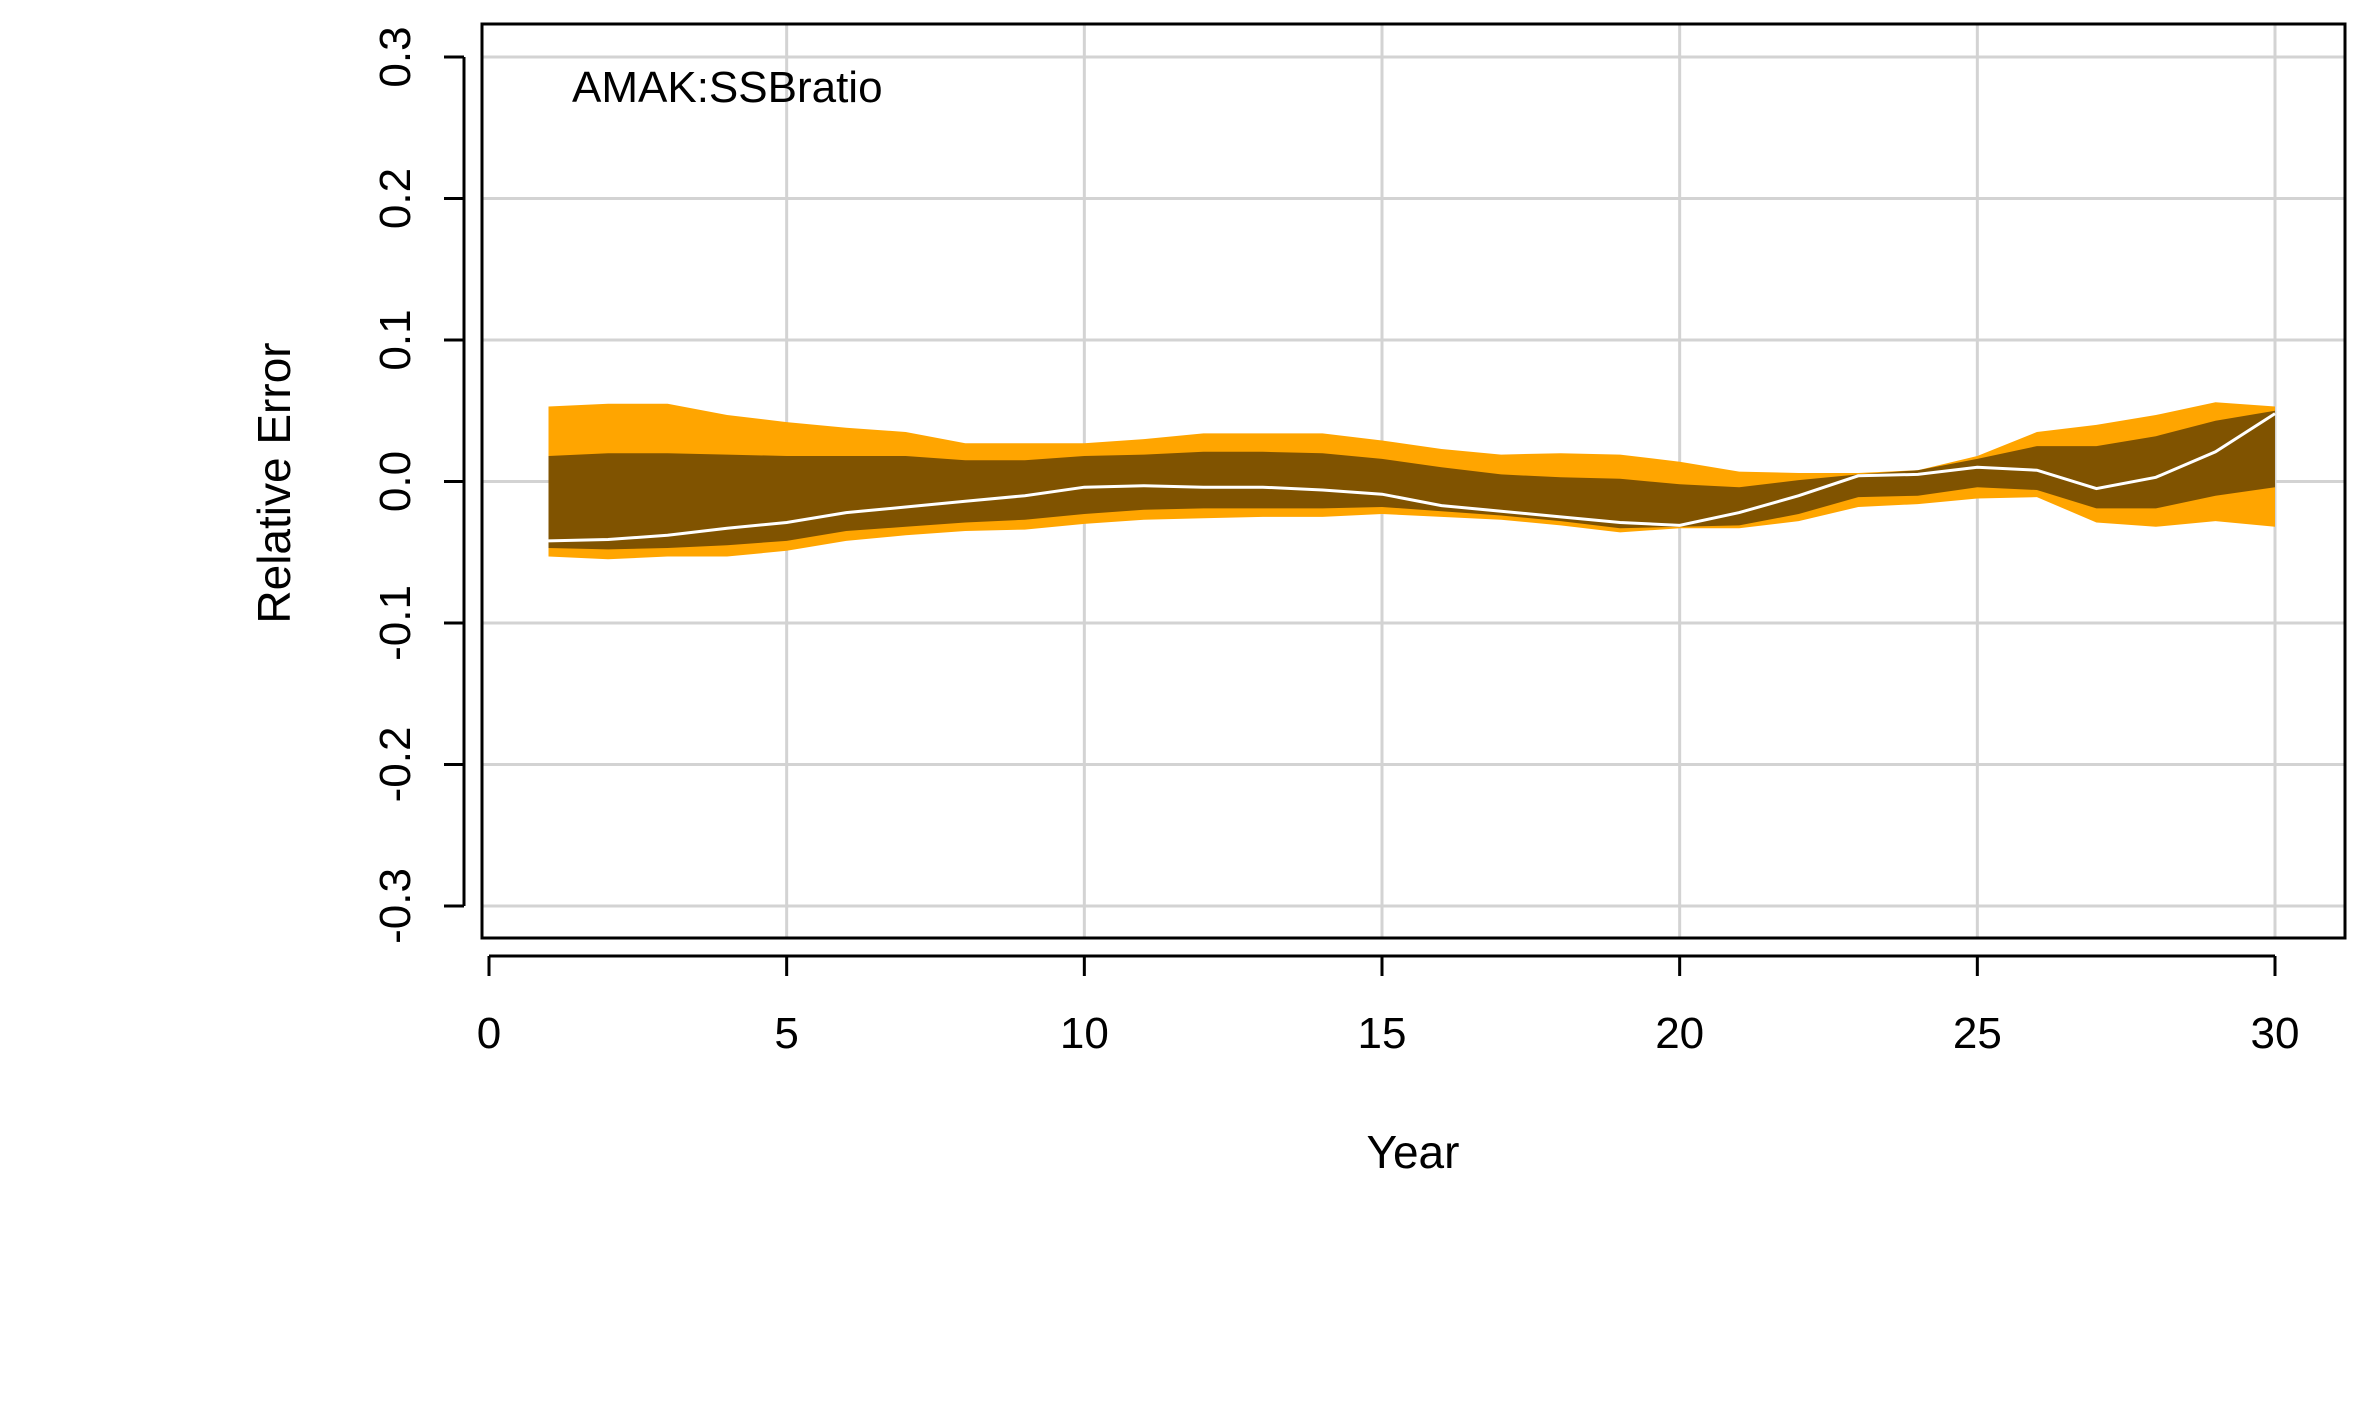 The image size is (2362, 1417). Describe the element at coordinates (395, 765) in the screenshot. I see `y-tick-label: -0.2` at that location.